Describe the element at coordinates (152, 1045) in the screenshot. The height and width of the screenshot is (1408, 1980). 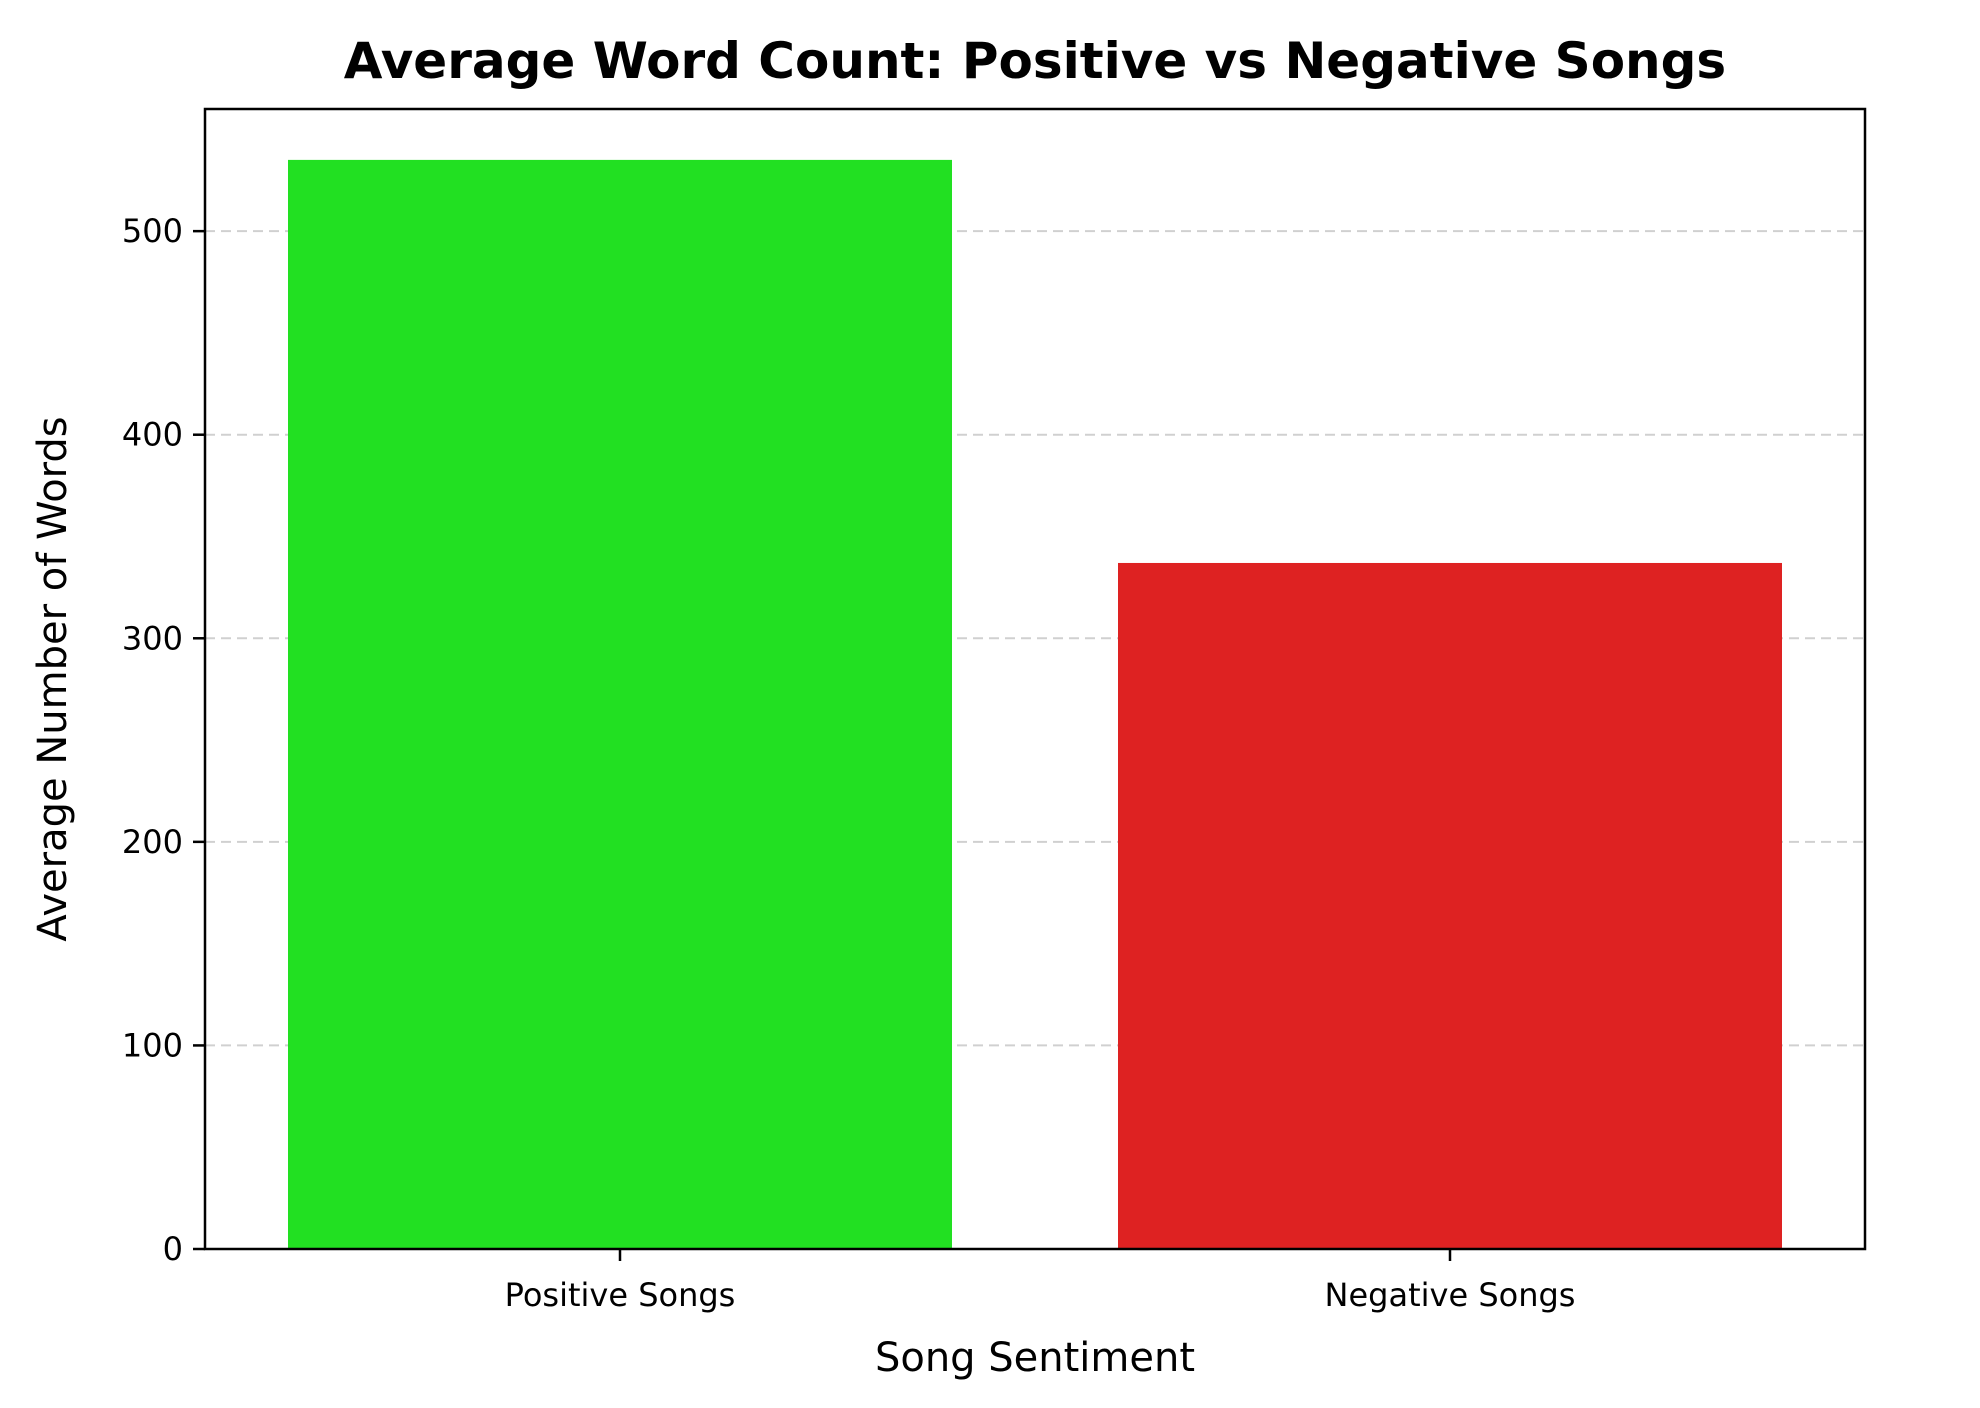
I see `y-tick-label: 100` at that location.